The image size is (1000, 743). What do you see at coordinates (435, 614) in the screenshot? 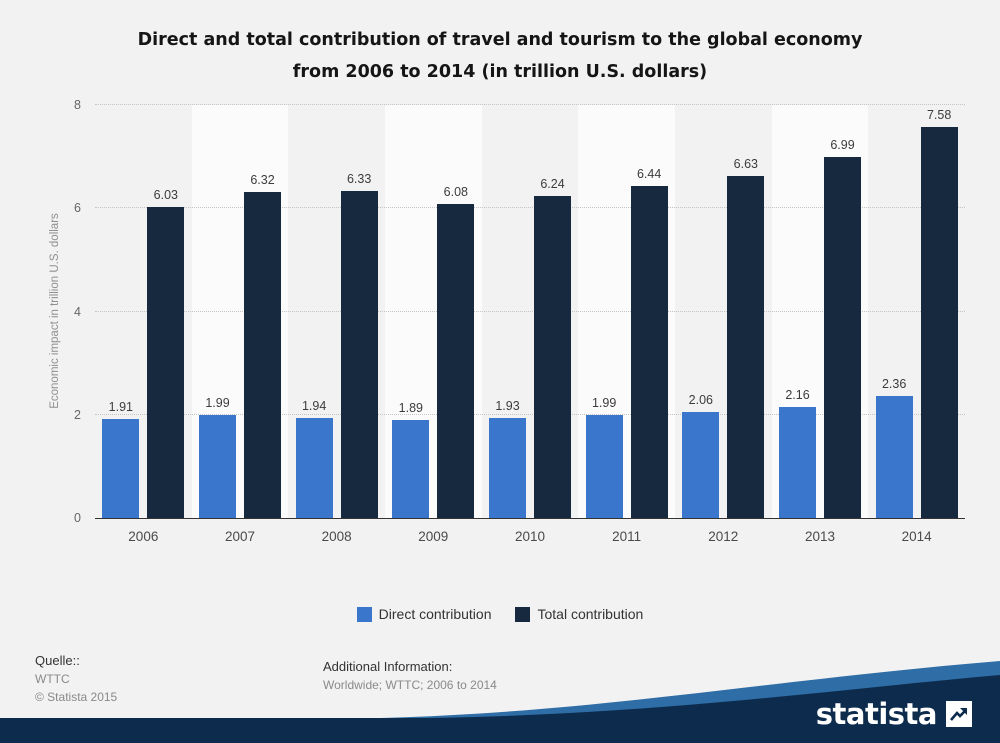
I see `legend-label: Direct contribution` at bounding box center [435, 614].